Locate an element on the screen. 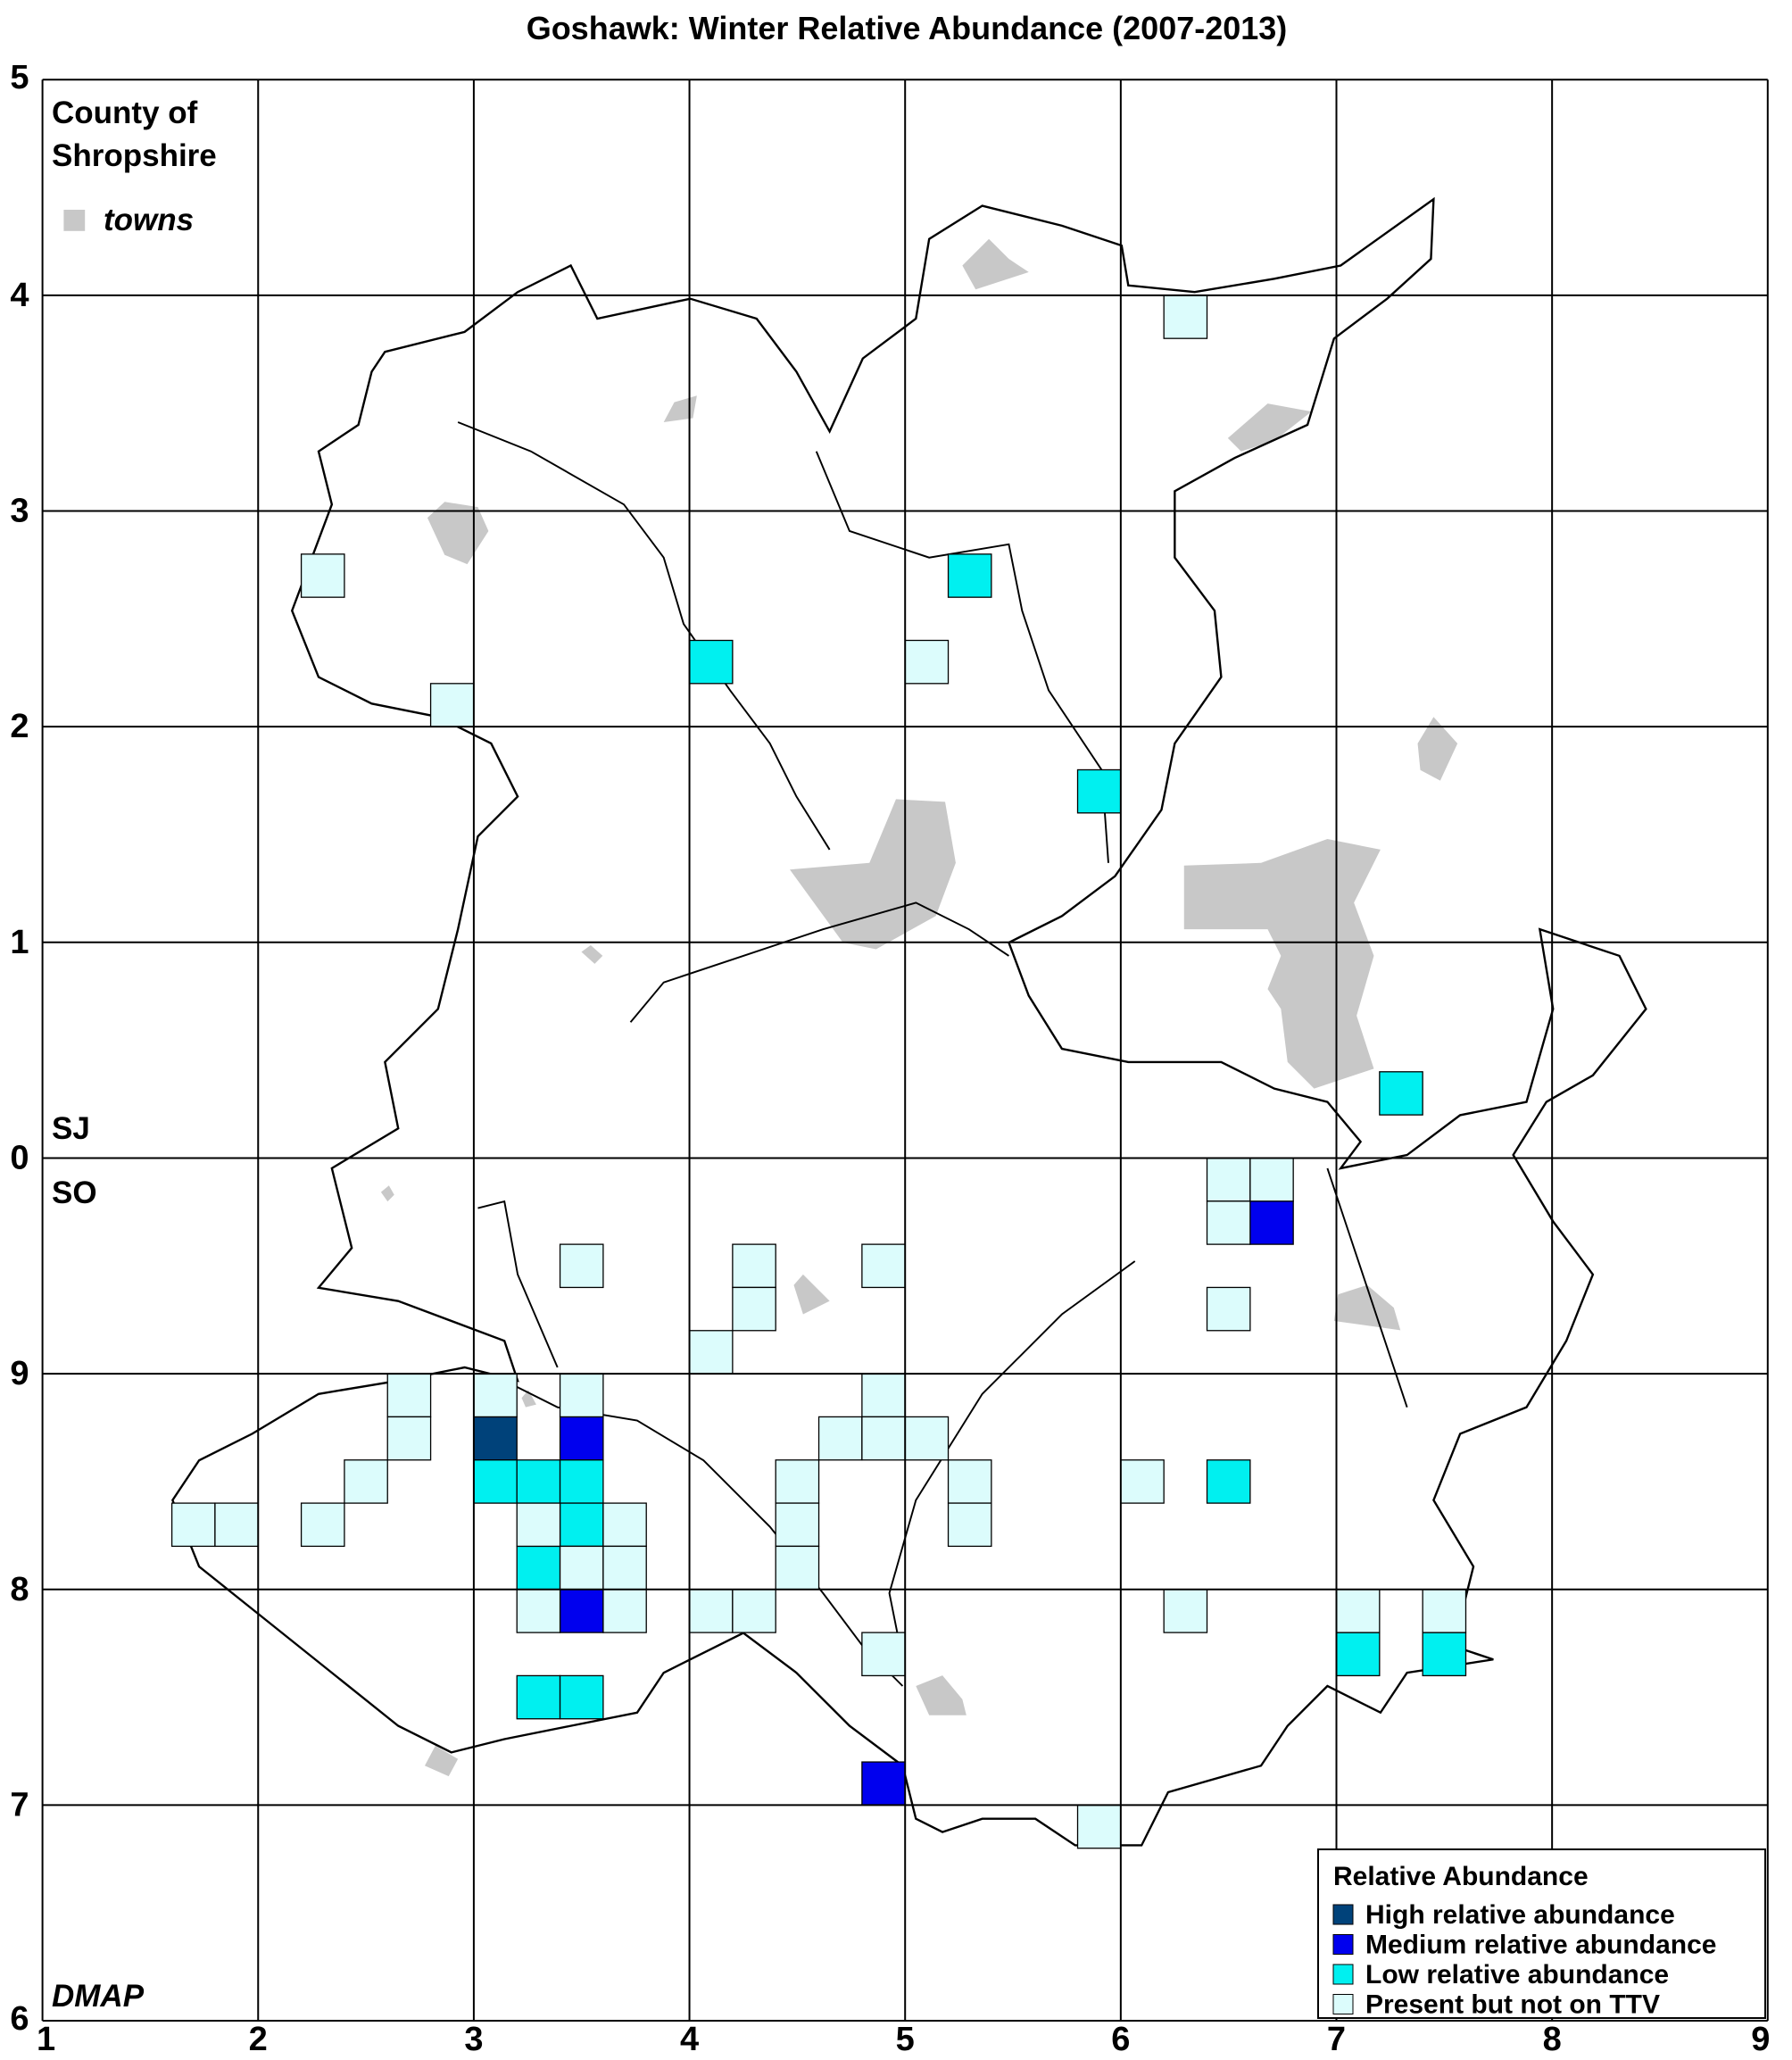  y-label: 2 is located at coordinates (19, 726).